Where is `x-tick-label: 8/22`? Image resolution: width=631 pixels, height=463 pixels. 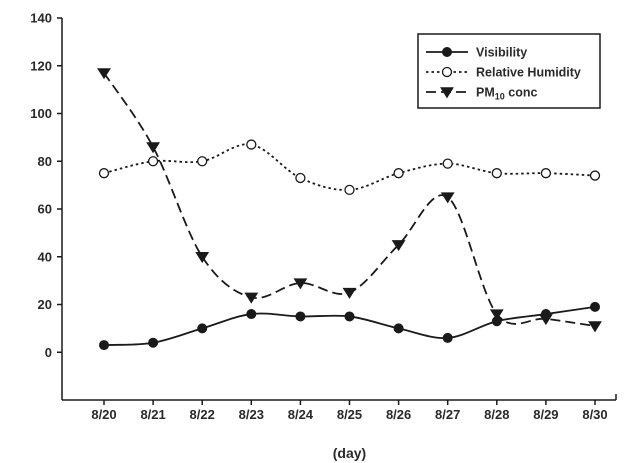
x-tick-label: 8/22 is located at coordinates (202, 414).